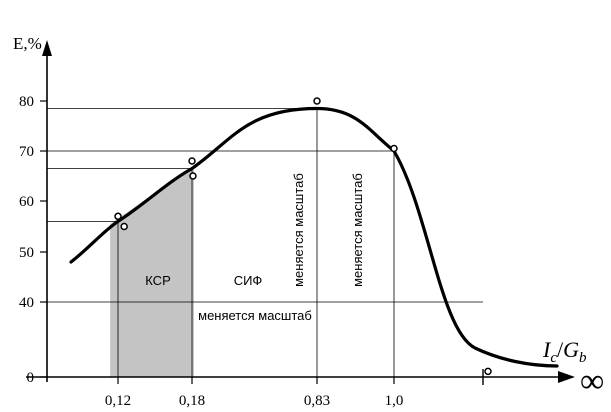  Describe the element at coordinates (298, 230) in the screenshot. I see `region-label-vertical-3: меняется масштаб` at that location.